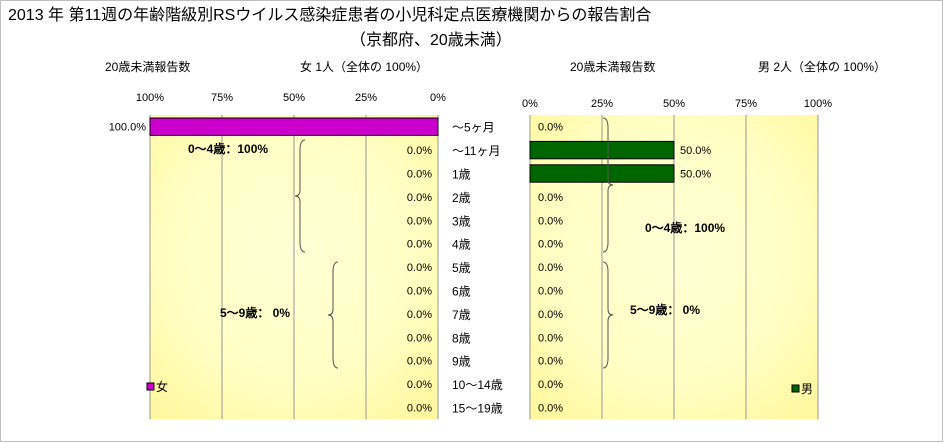  Describe the element at coordinates (461, 268) in the screenshot. I see `category-label: 5歳` at that location.